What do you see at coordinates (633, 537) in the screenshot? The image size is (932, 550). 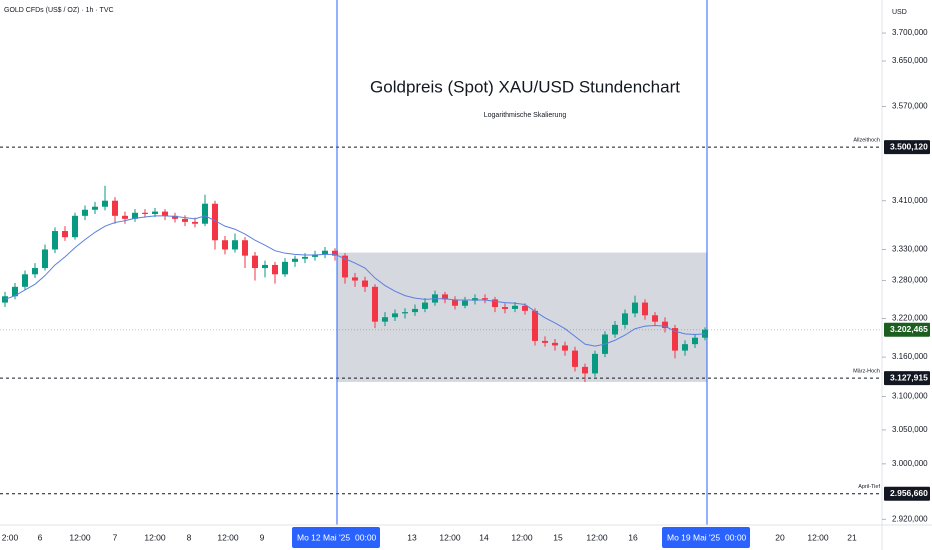 I see `x-tick-label: 16` at bounding box center [633, 537].